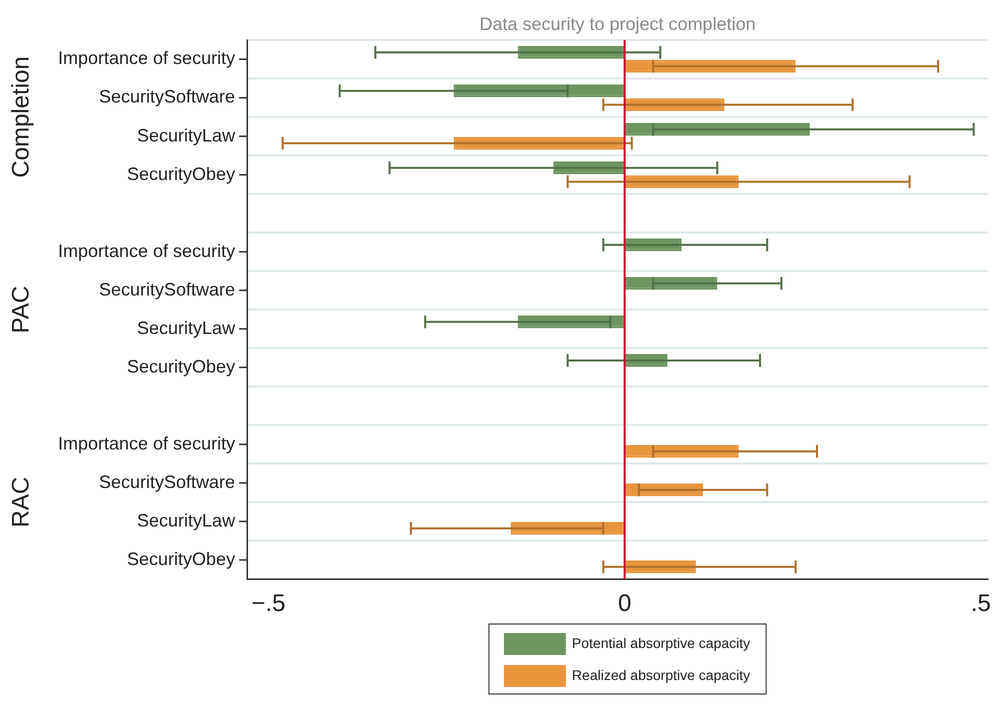 The height and width of the screenshot is (710, 996). I want to click on text: RAC, so click(21, 502).